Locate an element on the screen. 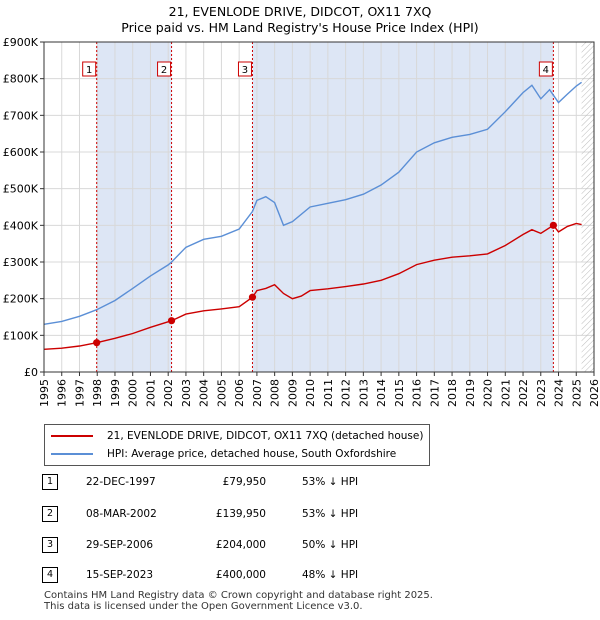  x-tick-label: 2015 is located at coordinates (399, 393).